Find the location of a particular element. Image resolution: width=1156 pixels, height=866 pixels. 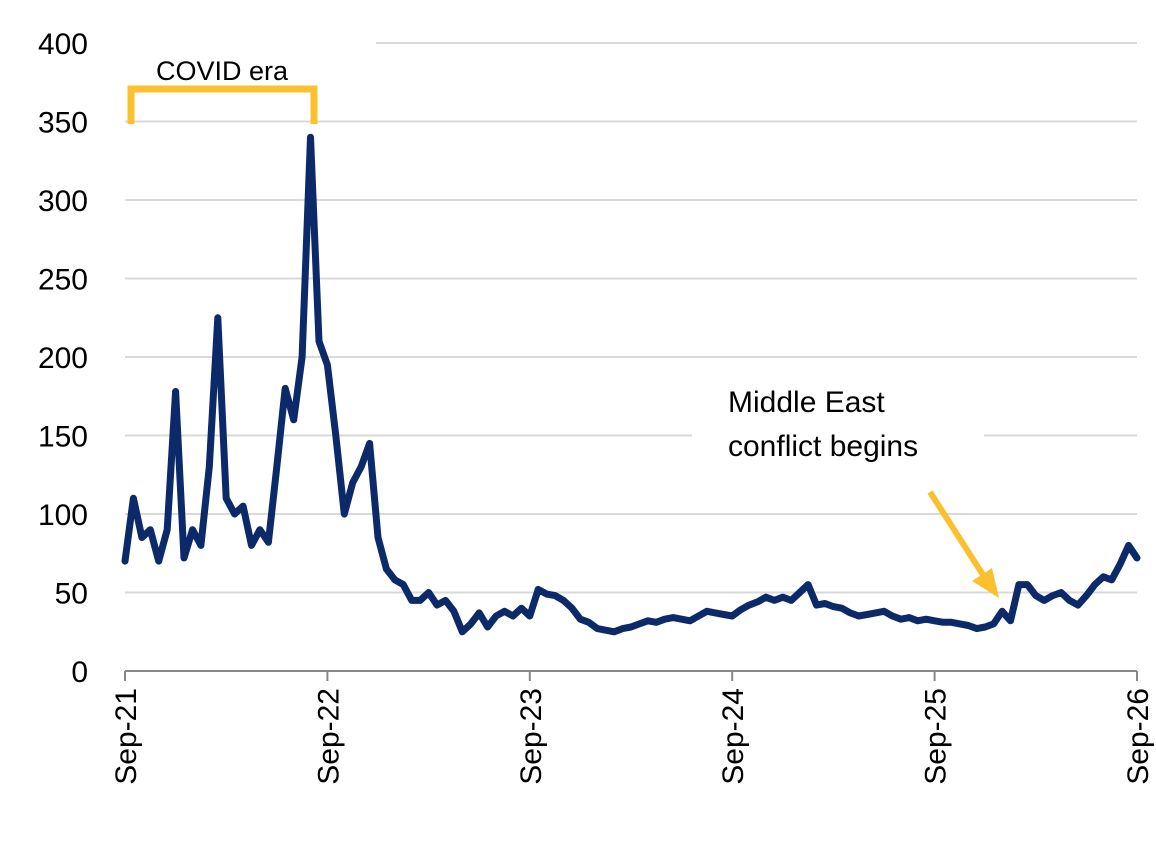

y-tick-label: 400 is located at coordinates (63, 44).